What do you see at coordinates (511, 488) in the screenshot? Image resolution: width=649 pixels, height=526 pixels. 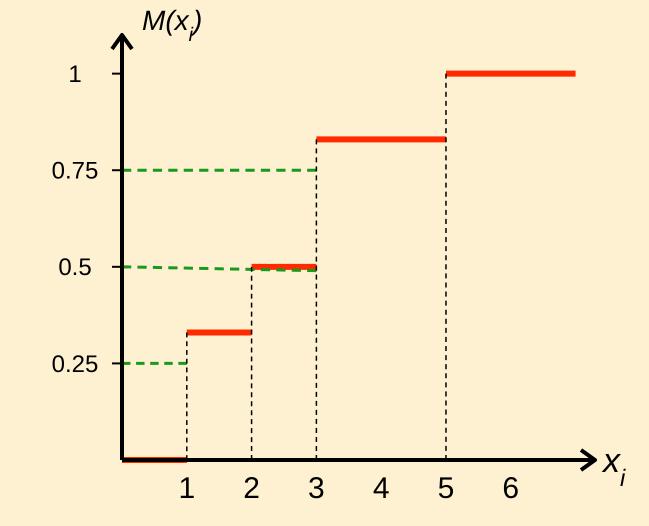 I see `x-tick-label: 6` at bounding box center [511, 488].